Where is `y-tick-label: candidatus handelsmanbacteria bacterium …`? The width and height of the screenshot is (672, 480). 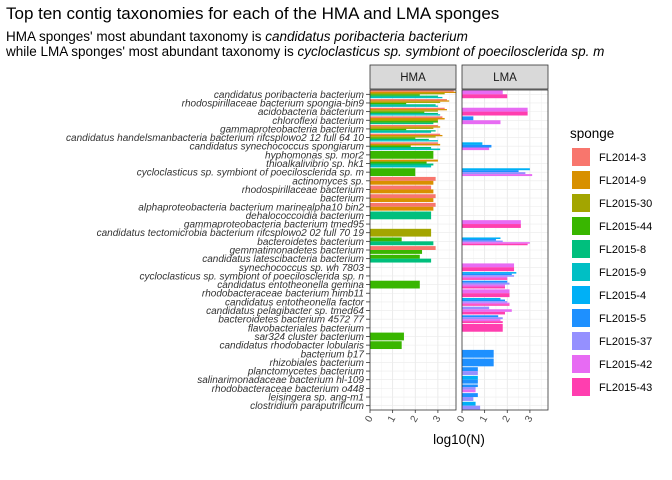 y-tick-label: candidatus handelsmanbacteria bacterium … is located at coordinates (215, 138).